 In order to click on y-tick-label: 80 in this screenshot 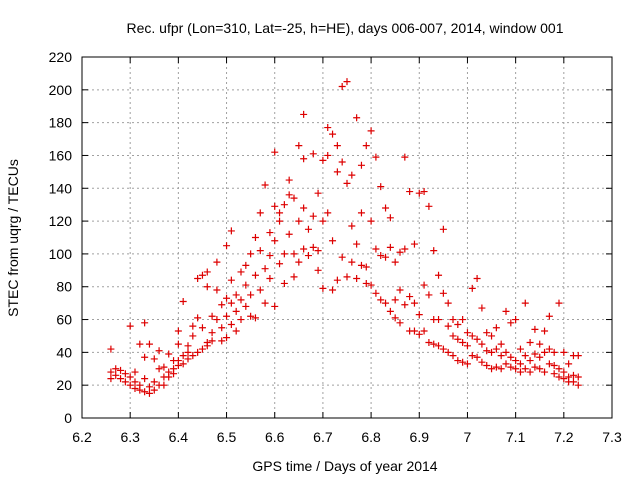, I will do `click(64, 287)`.